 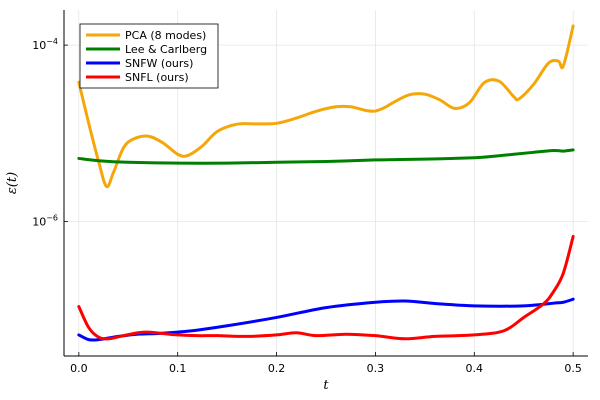 I want to click on legend-label-pca-8-modes: PCA (8 modes), so click(x=165, y=35).